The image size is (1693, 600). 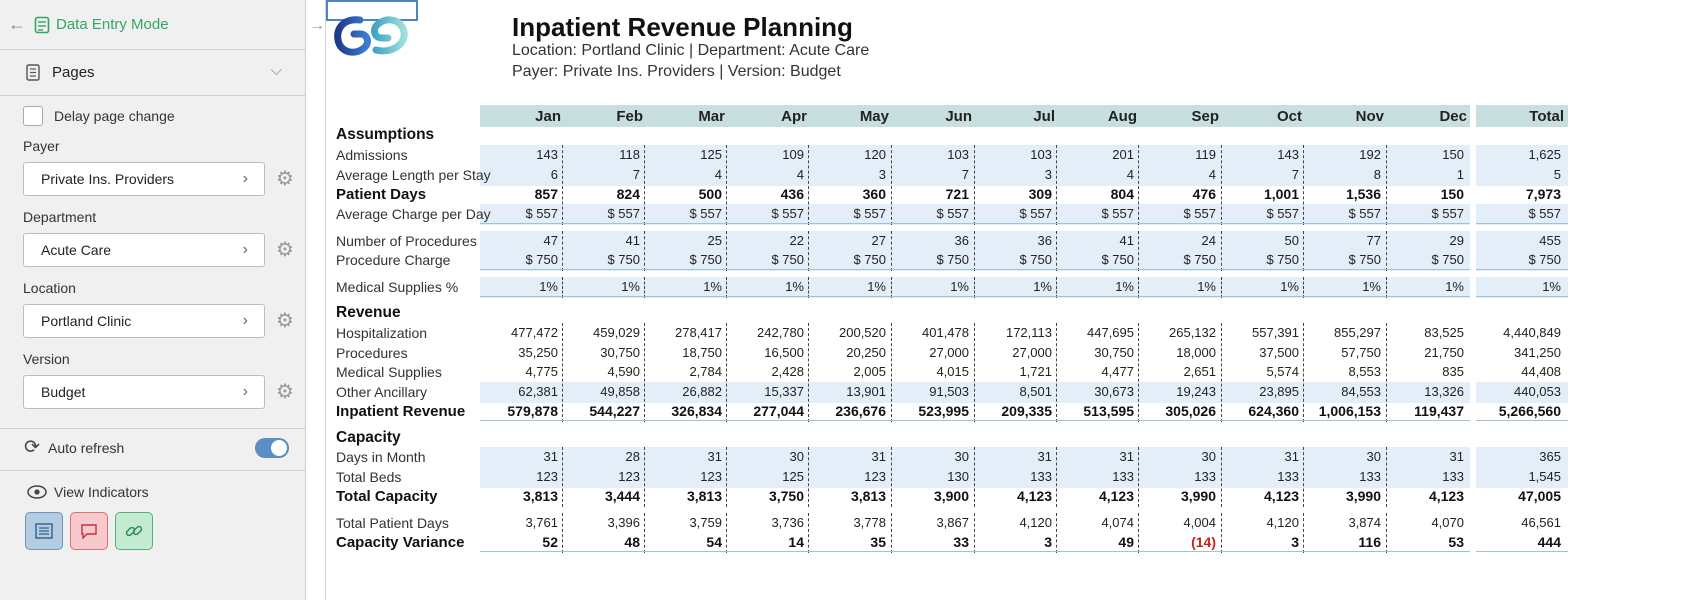 I want to click on version-selector: Budget ›, so click(x=144, y=392).